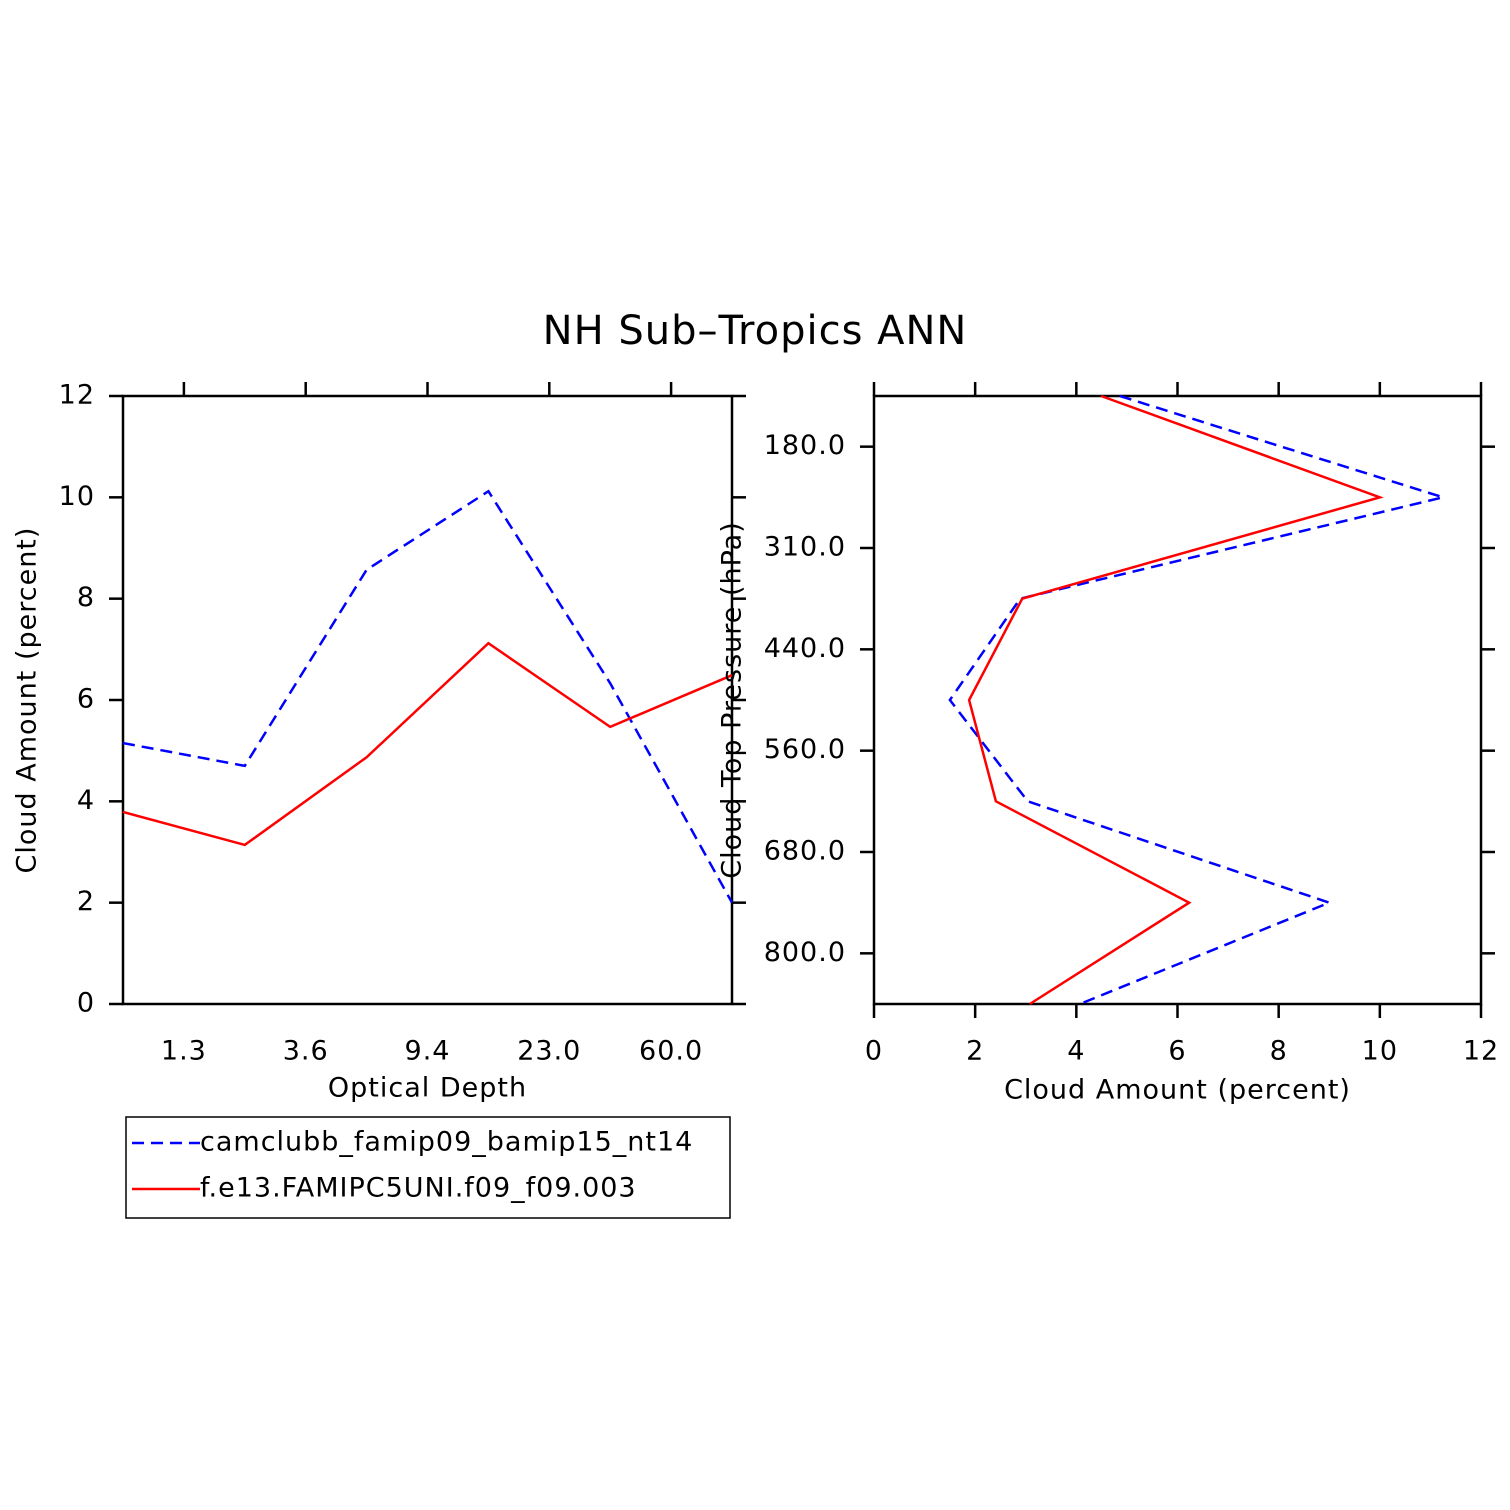  What do you see at coordinates (874, 1051) in the screenshot?
I see `x-tick-label: 0` at bounding box center [874, 1051].